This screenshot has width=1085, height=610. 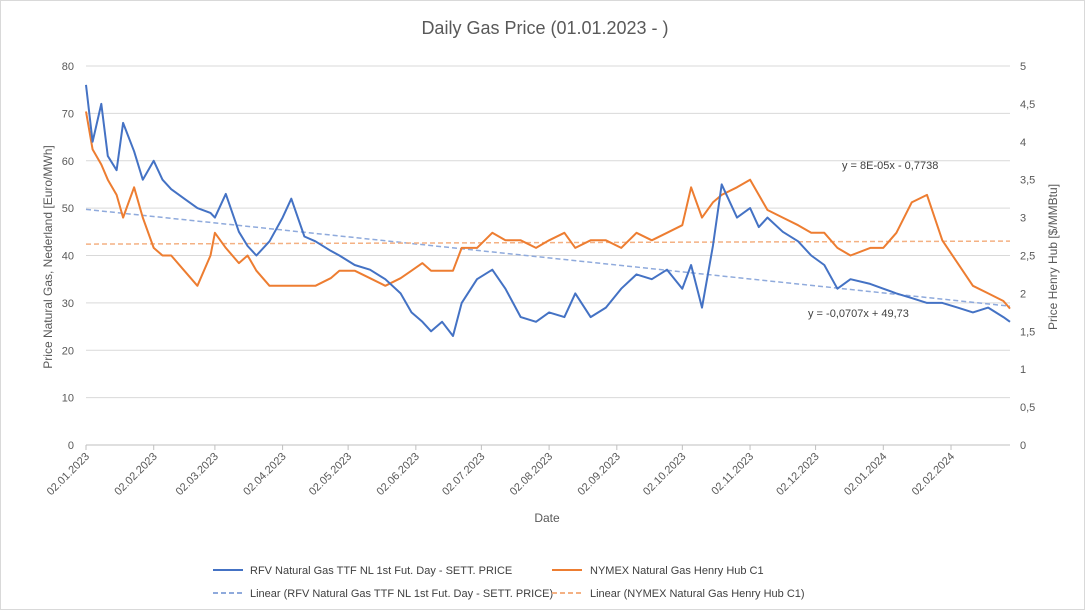 I want to click on trendlines, so click(x=548, y=257).